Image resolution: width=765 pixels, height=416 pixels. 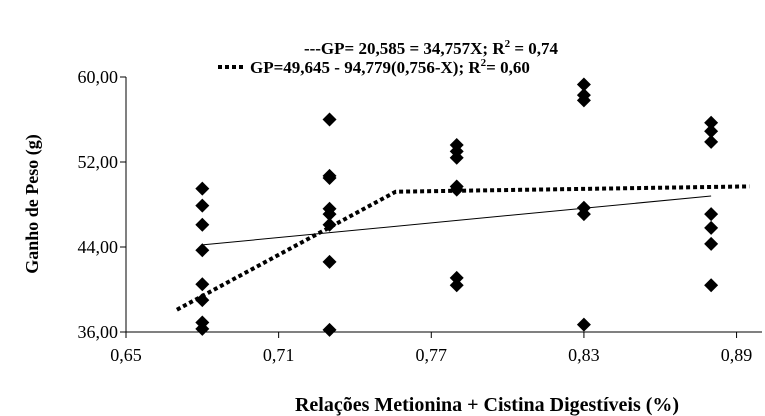 I want to click on y-tick-label: 36,00, so click(x=98, y=332).